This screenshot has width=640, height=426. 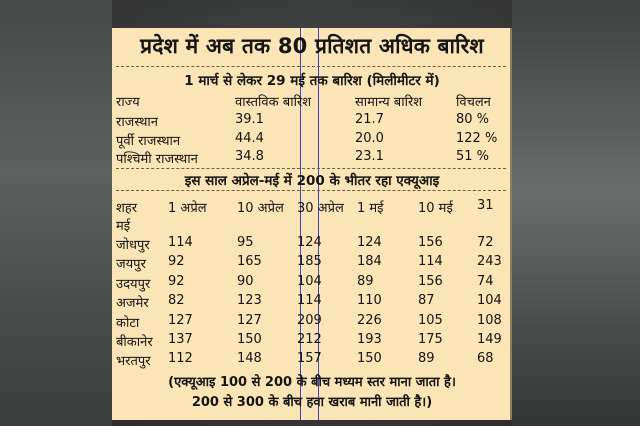 What do you see at coordinates (249, 138) in the screenshot?
I see `rain-value-cell: 44.4` at bounding box center [249, 138].